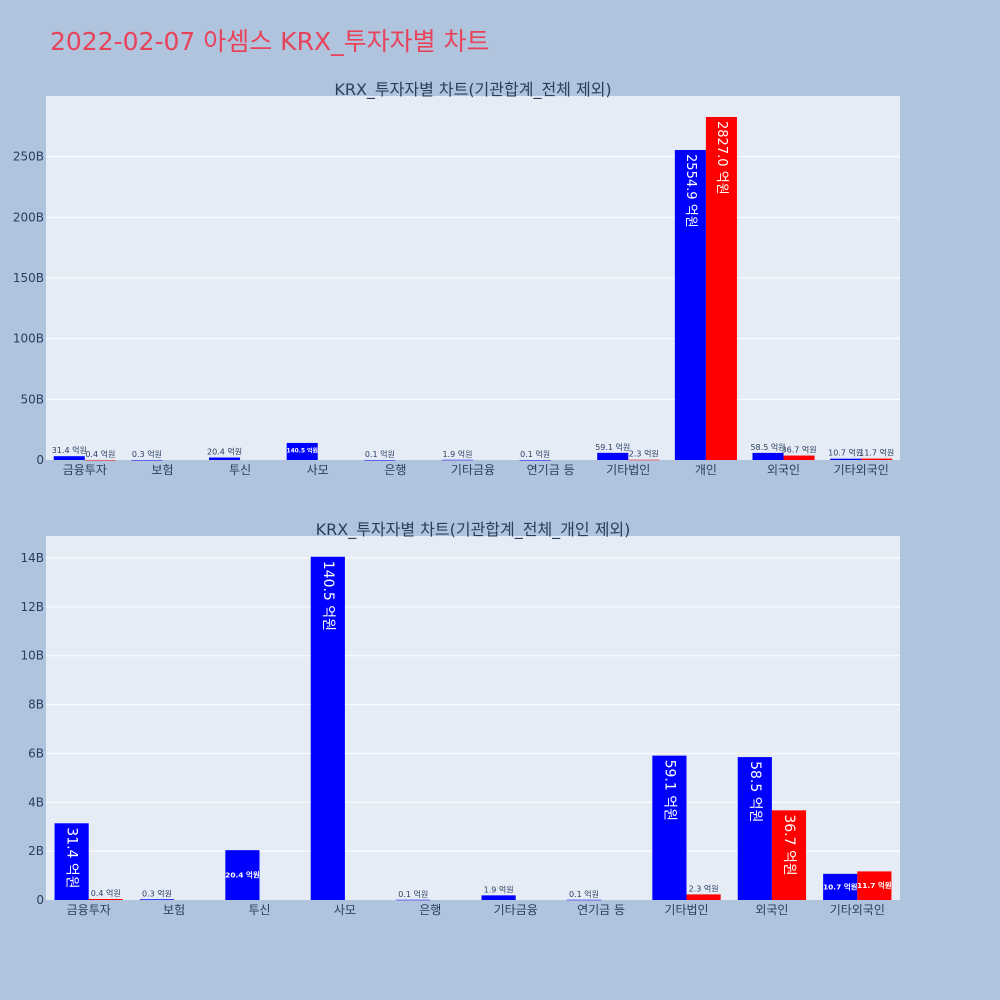 Image resolution: width=1000 pixels, height=1000 pixels. Describe the element at coordinates (28, 339) in the screenshot. I see `y-tick-label: 100B` at that location.